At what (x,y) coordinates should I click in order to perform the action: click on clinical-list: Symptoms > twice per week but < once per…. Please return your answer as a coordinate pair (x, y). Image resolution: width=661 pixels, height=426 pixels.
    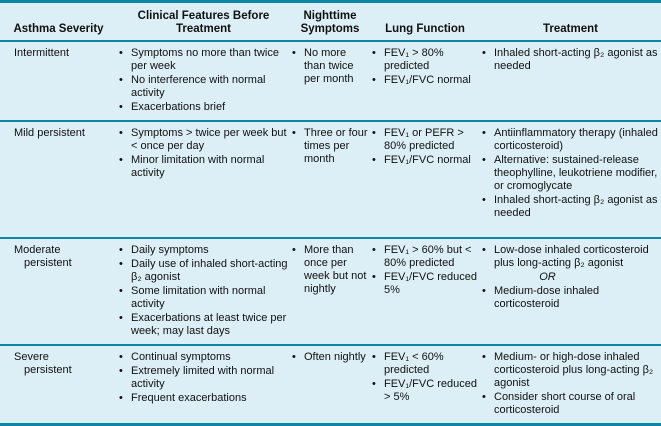
    Looking at the image, I should click on (203, 153).